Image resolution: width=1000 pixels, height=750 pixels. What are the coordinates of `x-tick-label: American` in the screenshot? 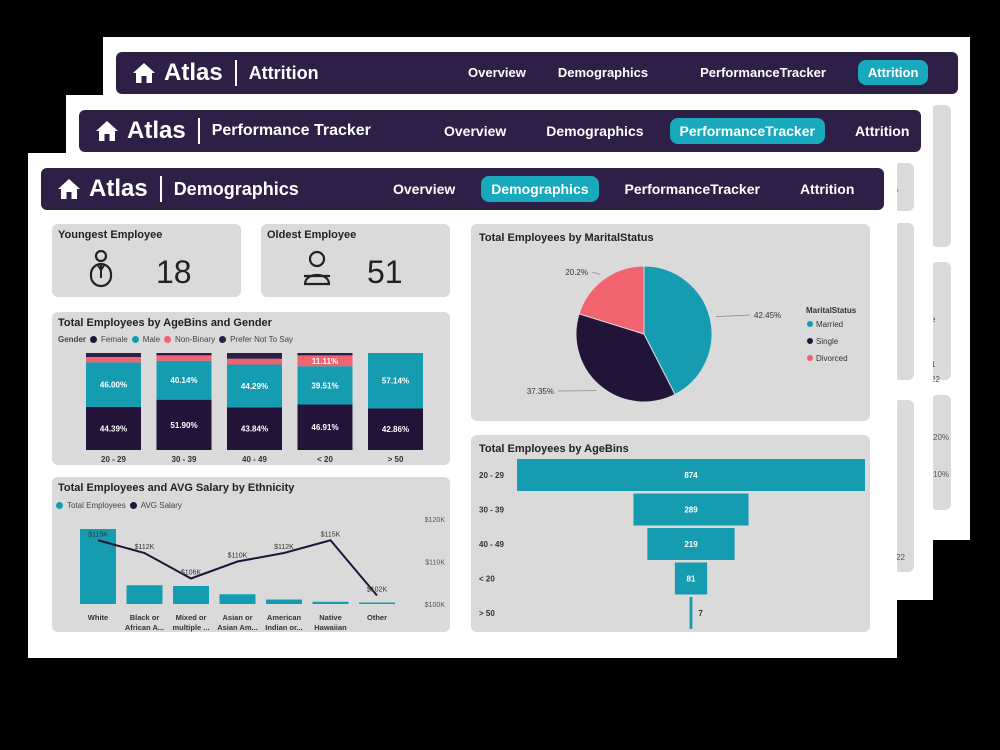 It's located at (284, 617).